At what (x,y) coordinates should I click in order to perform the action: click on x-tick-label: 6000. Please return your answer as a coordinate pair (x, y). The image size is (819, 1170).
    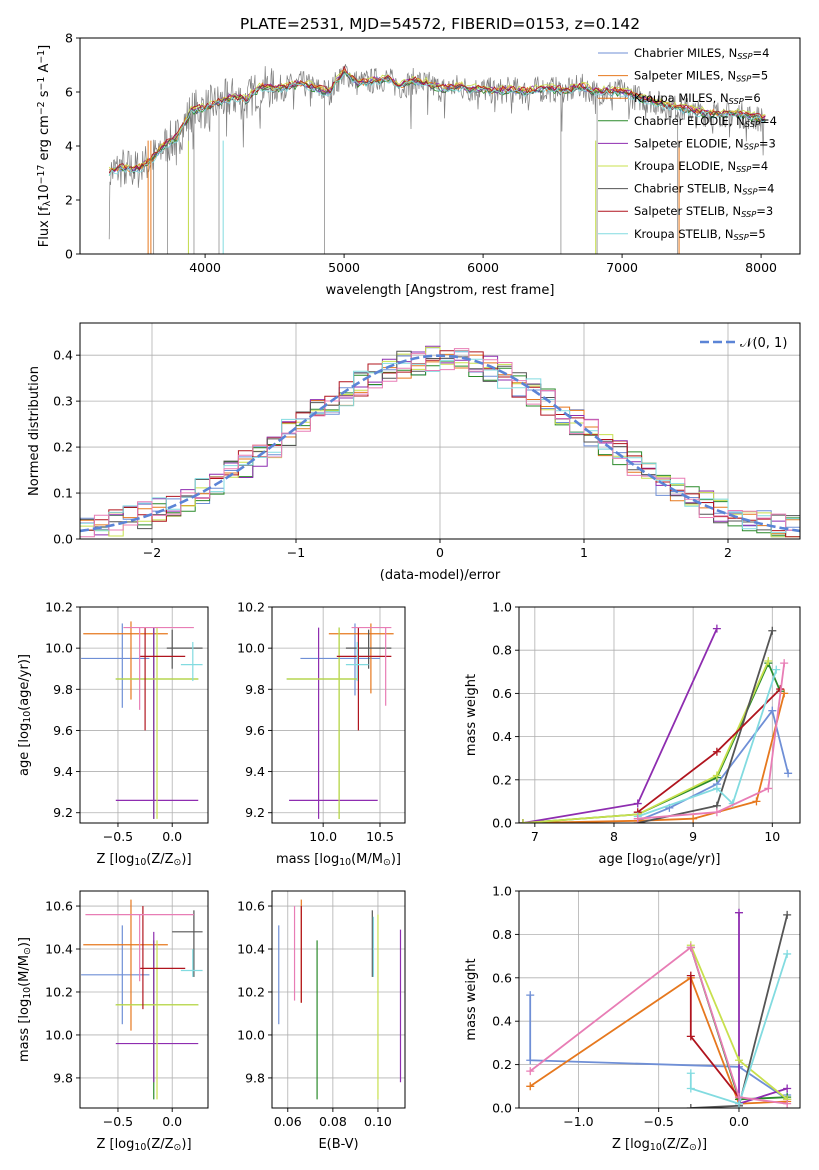
    Looking at the image, I should click on (483, 267).